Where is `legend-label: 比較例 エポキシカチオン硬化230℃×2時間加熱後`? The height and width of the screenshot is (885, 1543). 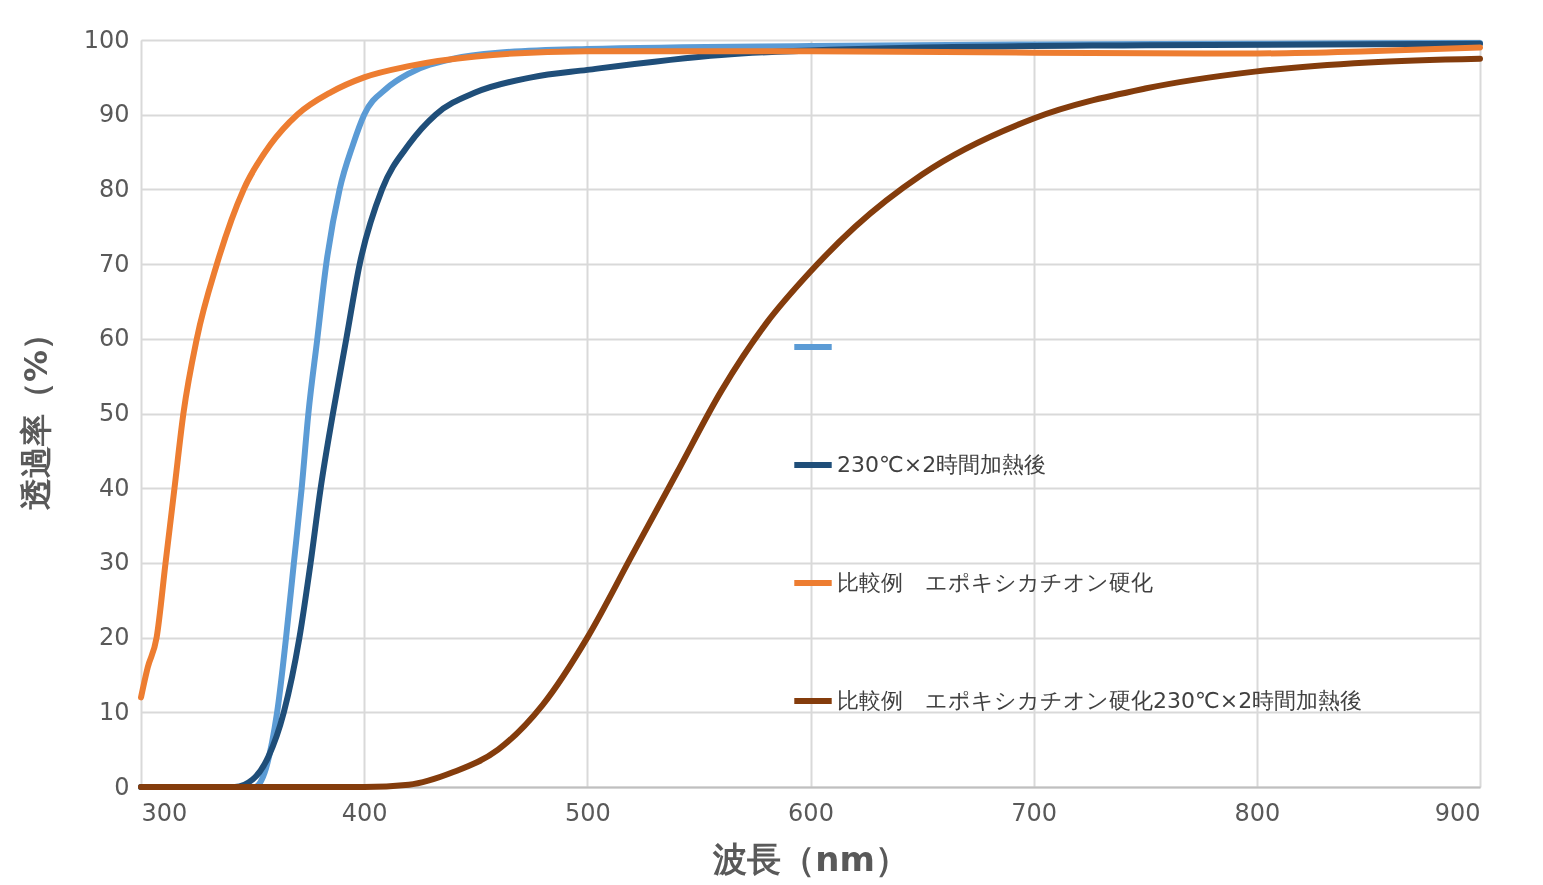 legend-label: 比較例 エポキシカチオン硬化230℃×2時間加熱後 is located at coordinates (1100, 700).